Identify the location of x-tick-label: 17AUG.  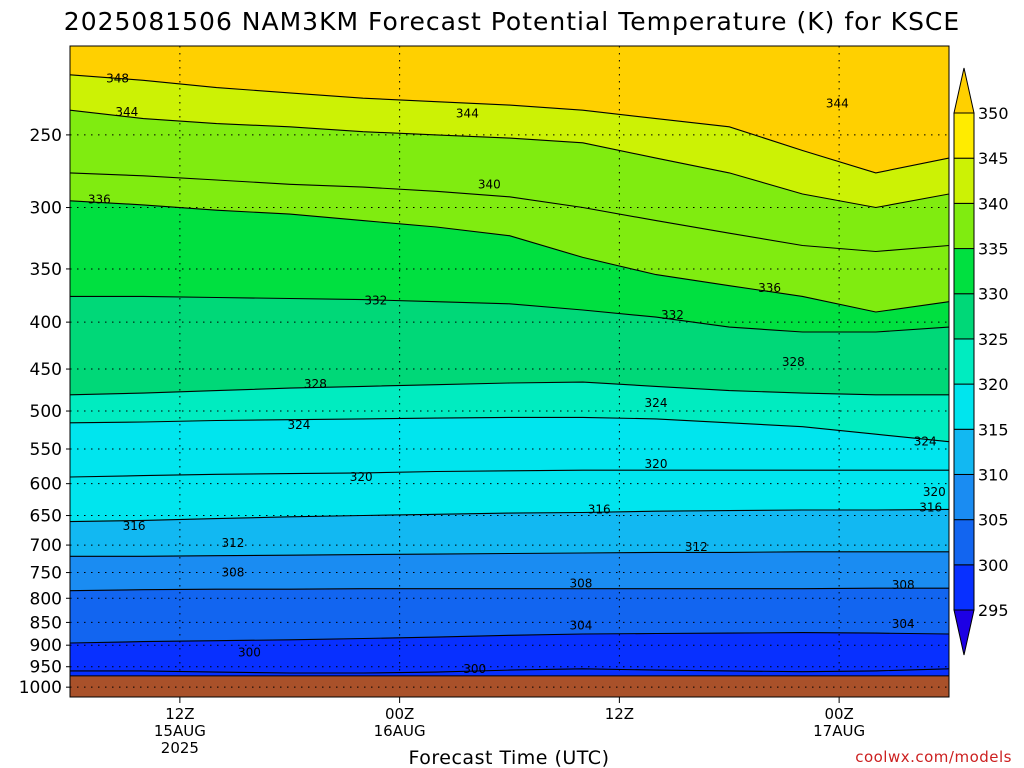
(839, 731).